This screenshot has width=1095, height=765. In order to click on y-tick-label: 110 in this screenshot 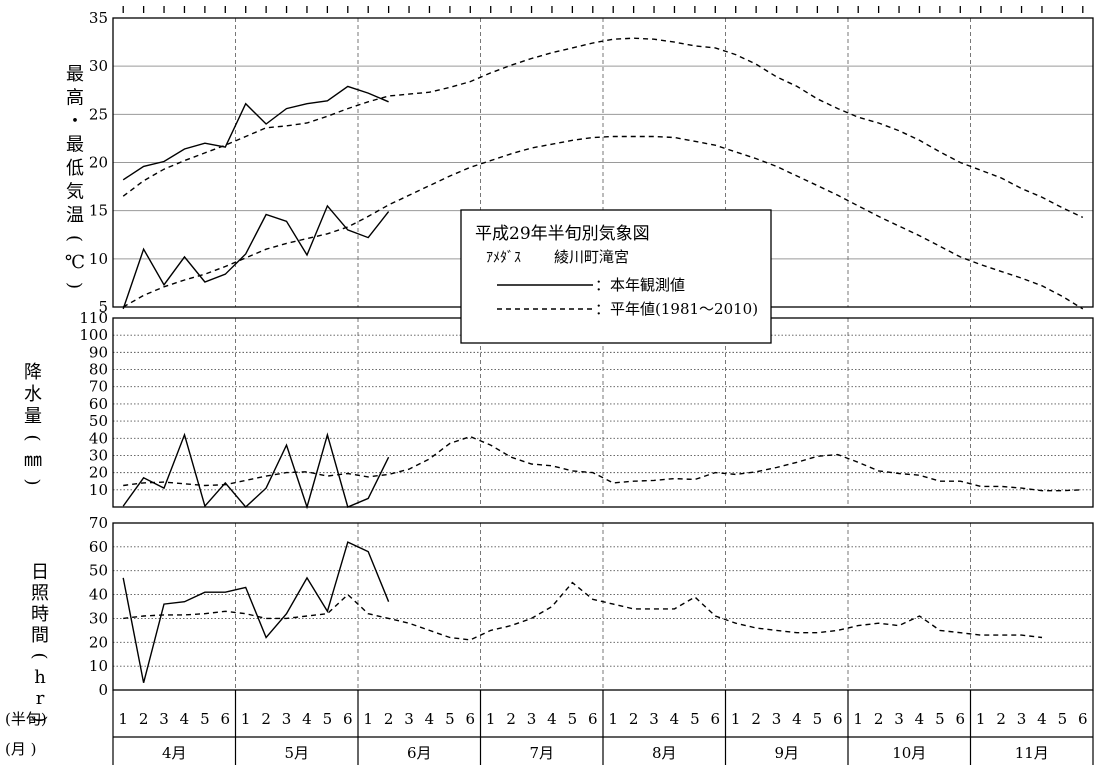, I will do `click(93, 318)`.